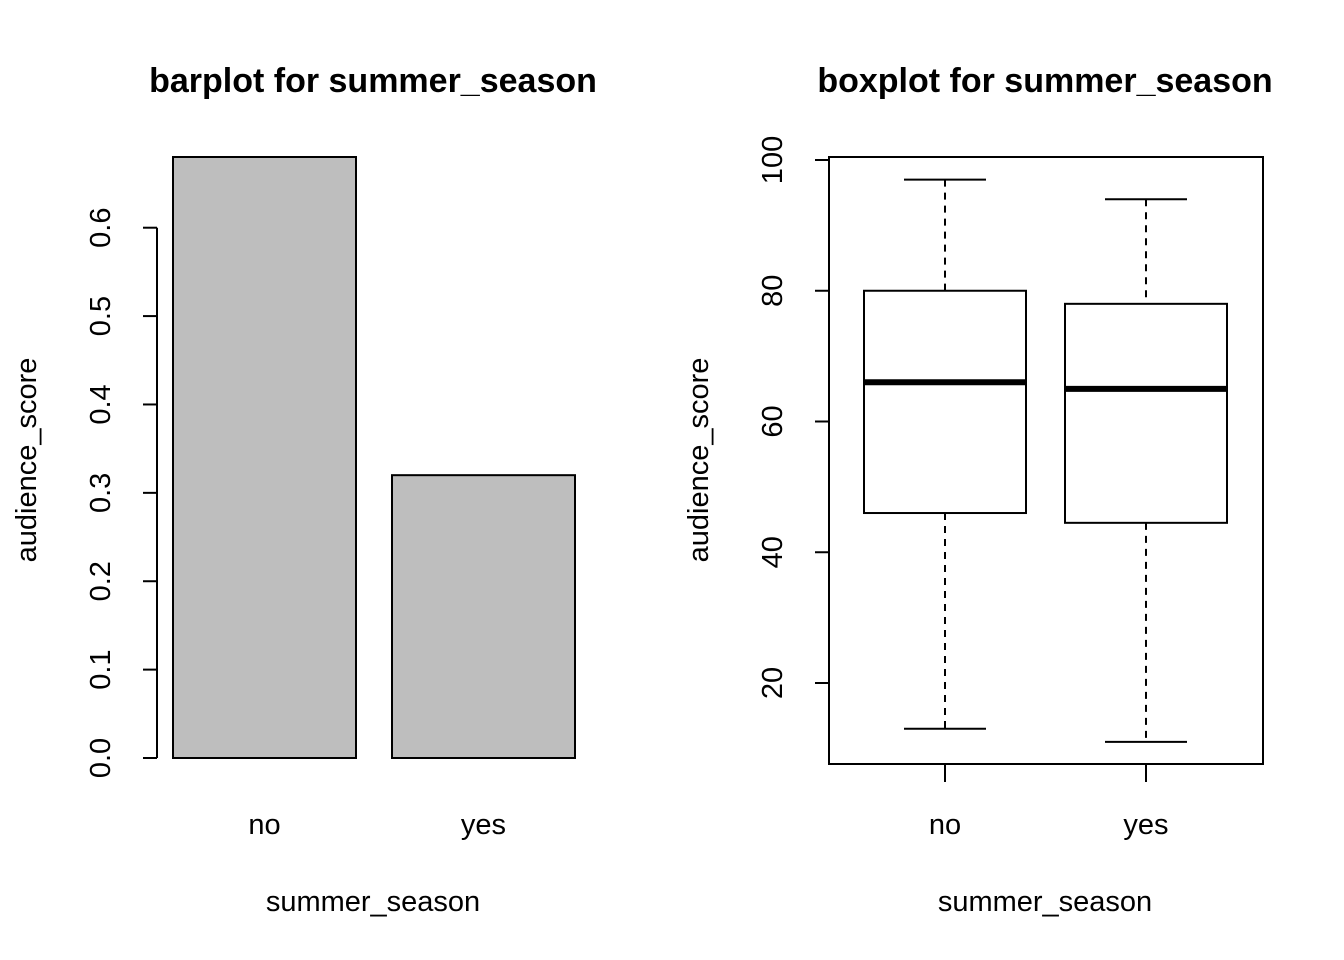  I want to click on boxplot-y-tick-label: 100, so click(773, 160).